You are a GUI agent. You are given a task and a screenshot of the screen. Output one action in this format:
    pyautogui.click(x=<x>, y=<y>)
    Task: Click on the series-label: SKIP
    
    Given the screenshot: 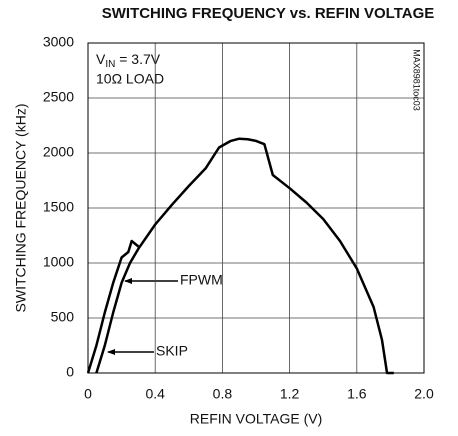 What is the action you would take?
    pyautogui.click(x=172, y=351)
    